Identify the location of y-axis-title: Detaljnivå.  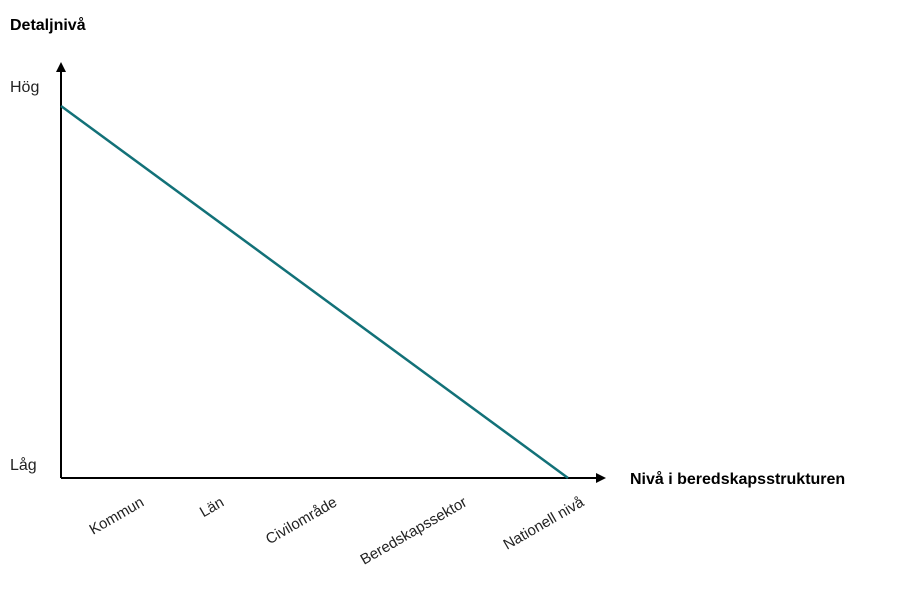
(48, 25).